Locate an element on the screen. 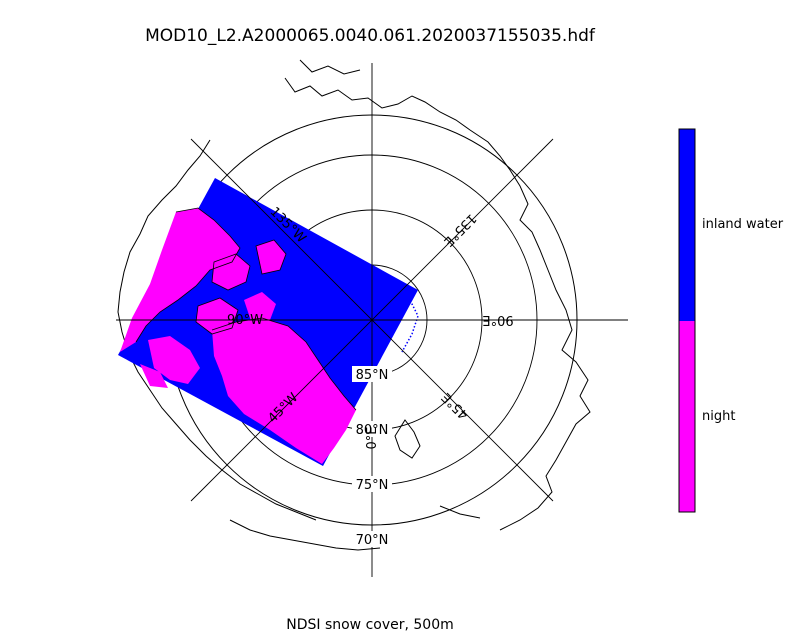  swath-night-islands is located at coordinates (241, 287).